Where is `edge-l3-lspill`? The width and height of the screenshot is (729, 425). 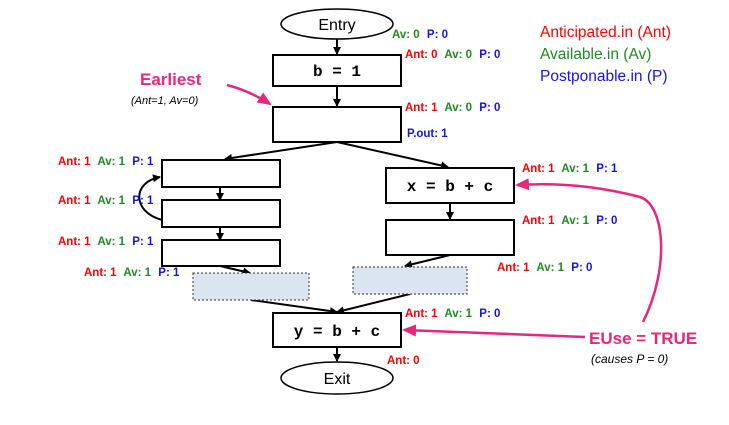
edge-l3-lspill is located at coordinates (235, 270).